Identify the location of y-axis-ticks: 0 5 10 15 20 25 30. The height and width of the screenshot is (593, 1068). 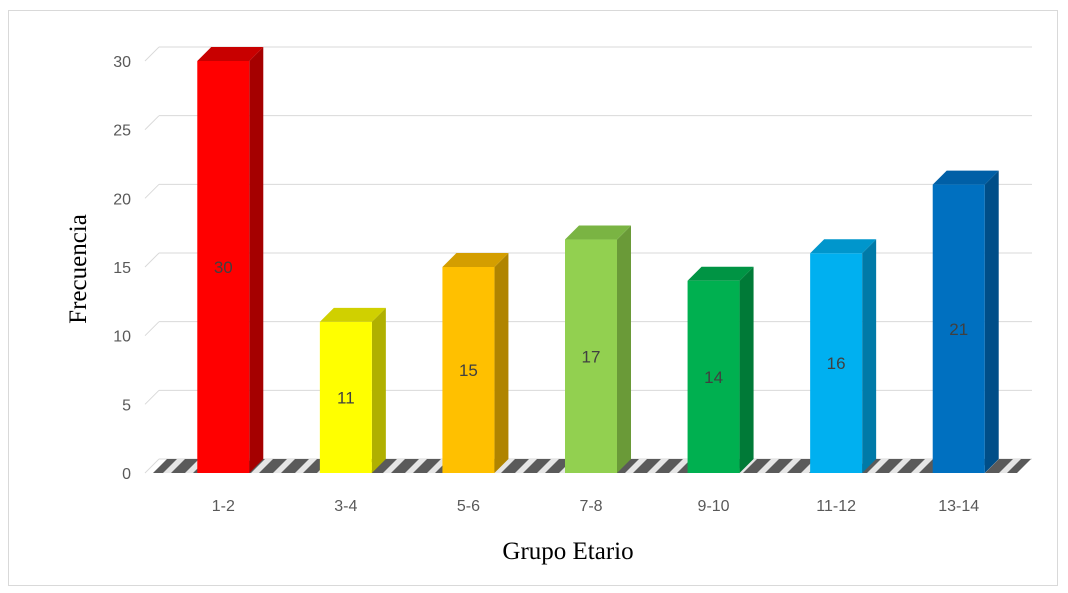
(122, 268).